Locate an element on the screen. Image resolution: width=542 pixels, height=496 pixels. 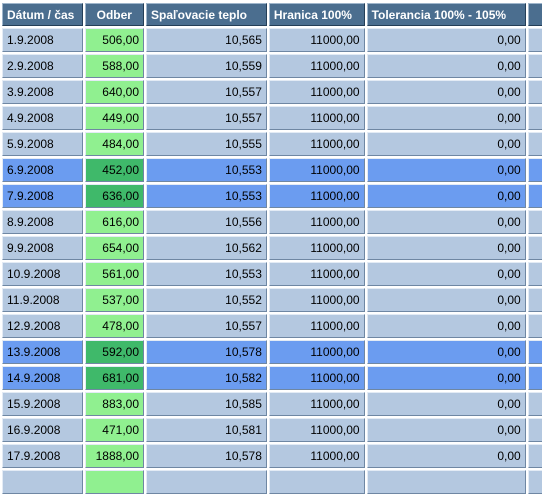
date-cell: 15.9.2008 is located at coordinates (42, 404).